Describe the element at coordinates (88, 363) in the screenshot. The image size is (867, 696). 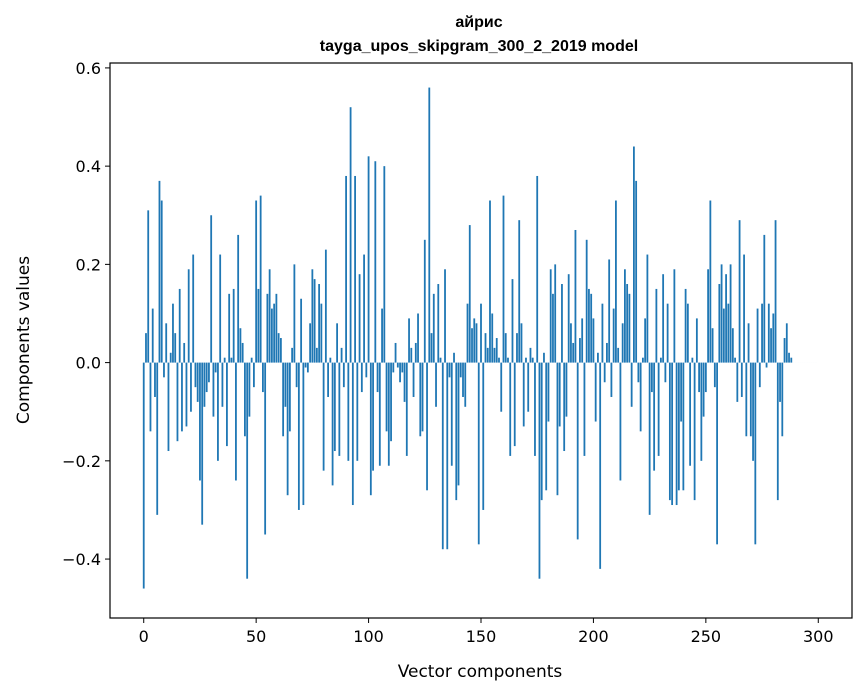
I see `y-tick-label: 0.0` at that location.